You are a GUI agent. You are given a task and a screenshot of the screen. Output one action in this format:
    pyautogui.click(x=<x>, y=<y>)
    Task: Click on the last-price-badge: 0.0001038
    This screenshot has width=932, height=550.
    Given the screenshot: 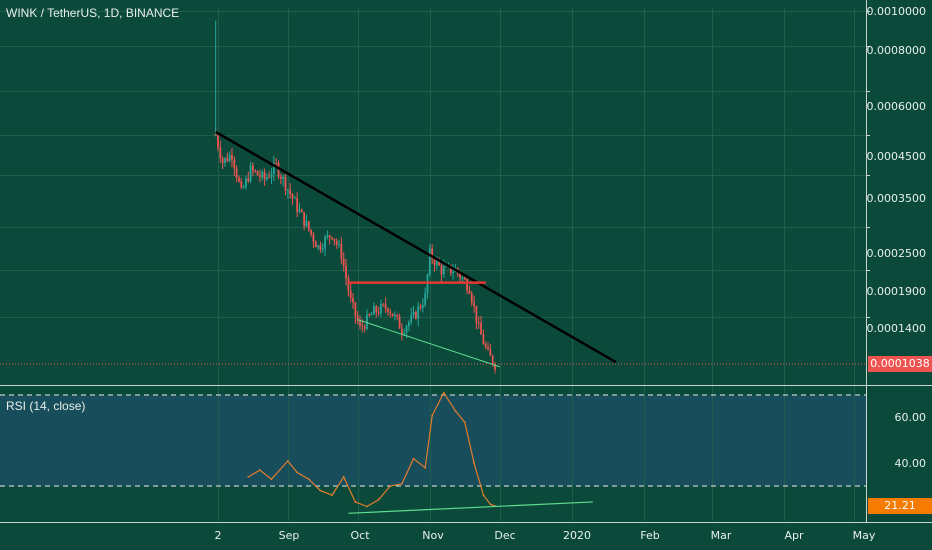 What is the action you would take?
    pyautogui.click(x=900, y=364)
    